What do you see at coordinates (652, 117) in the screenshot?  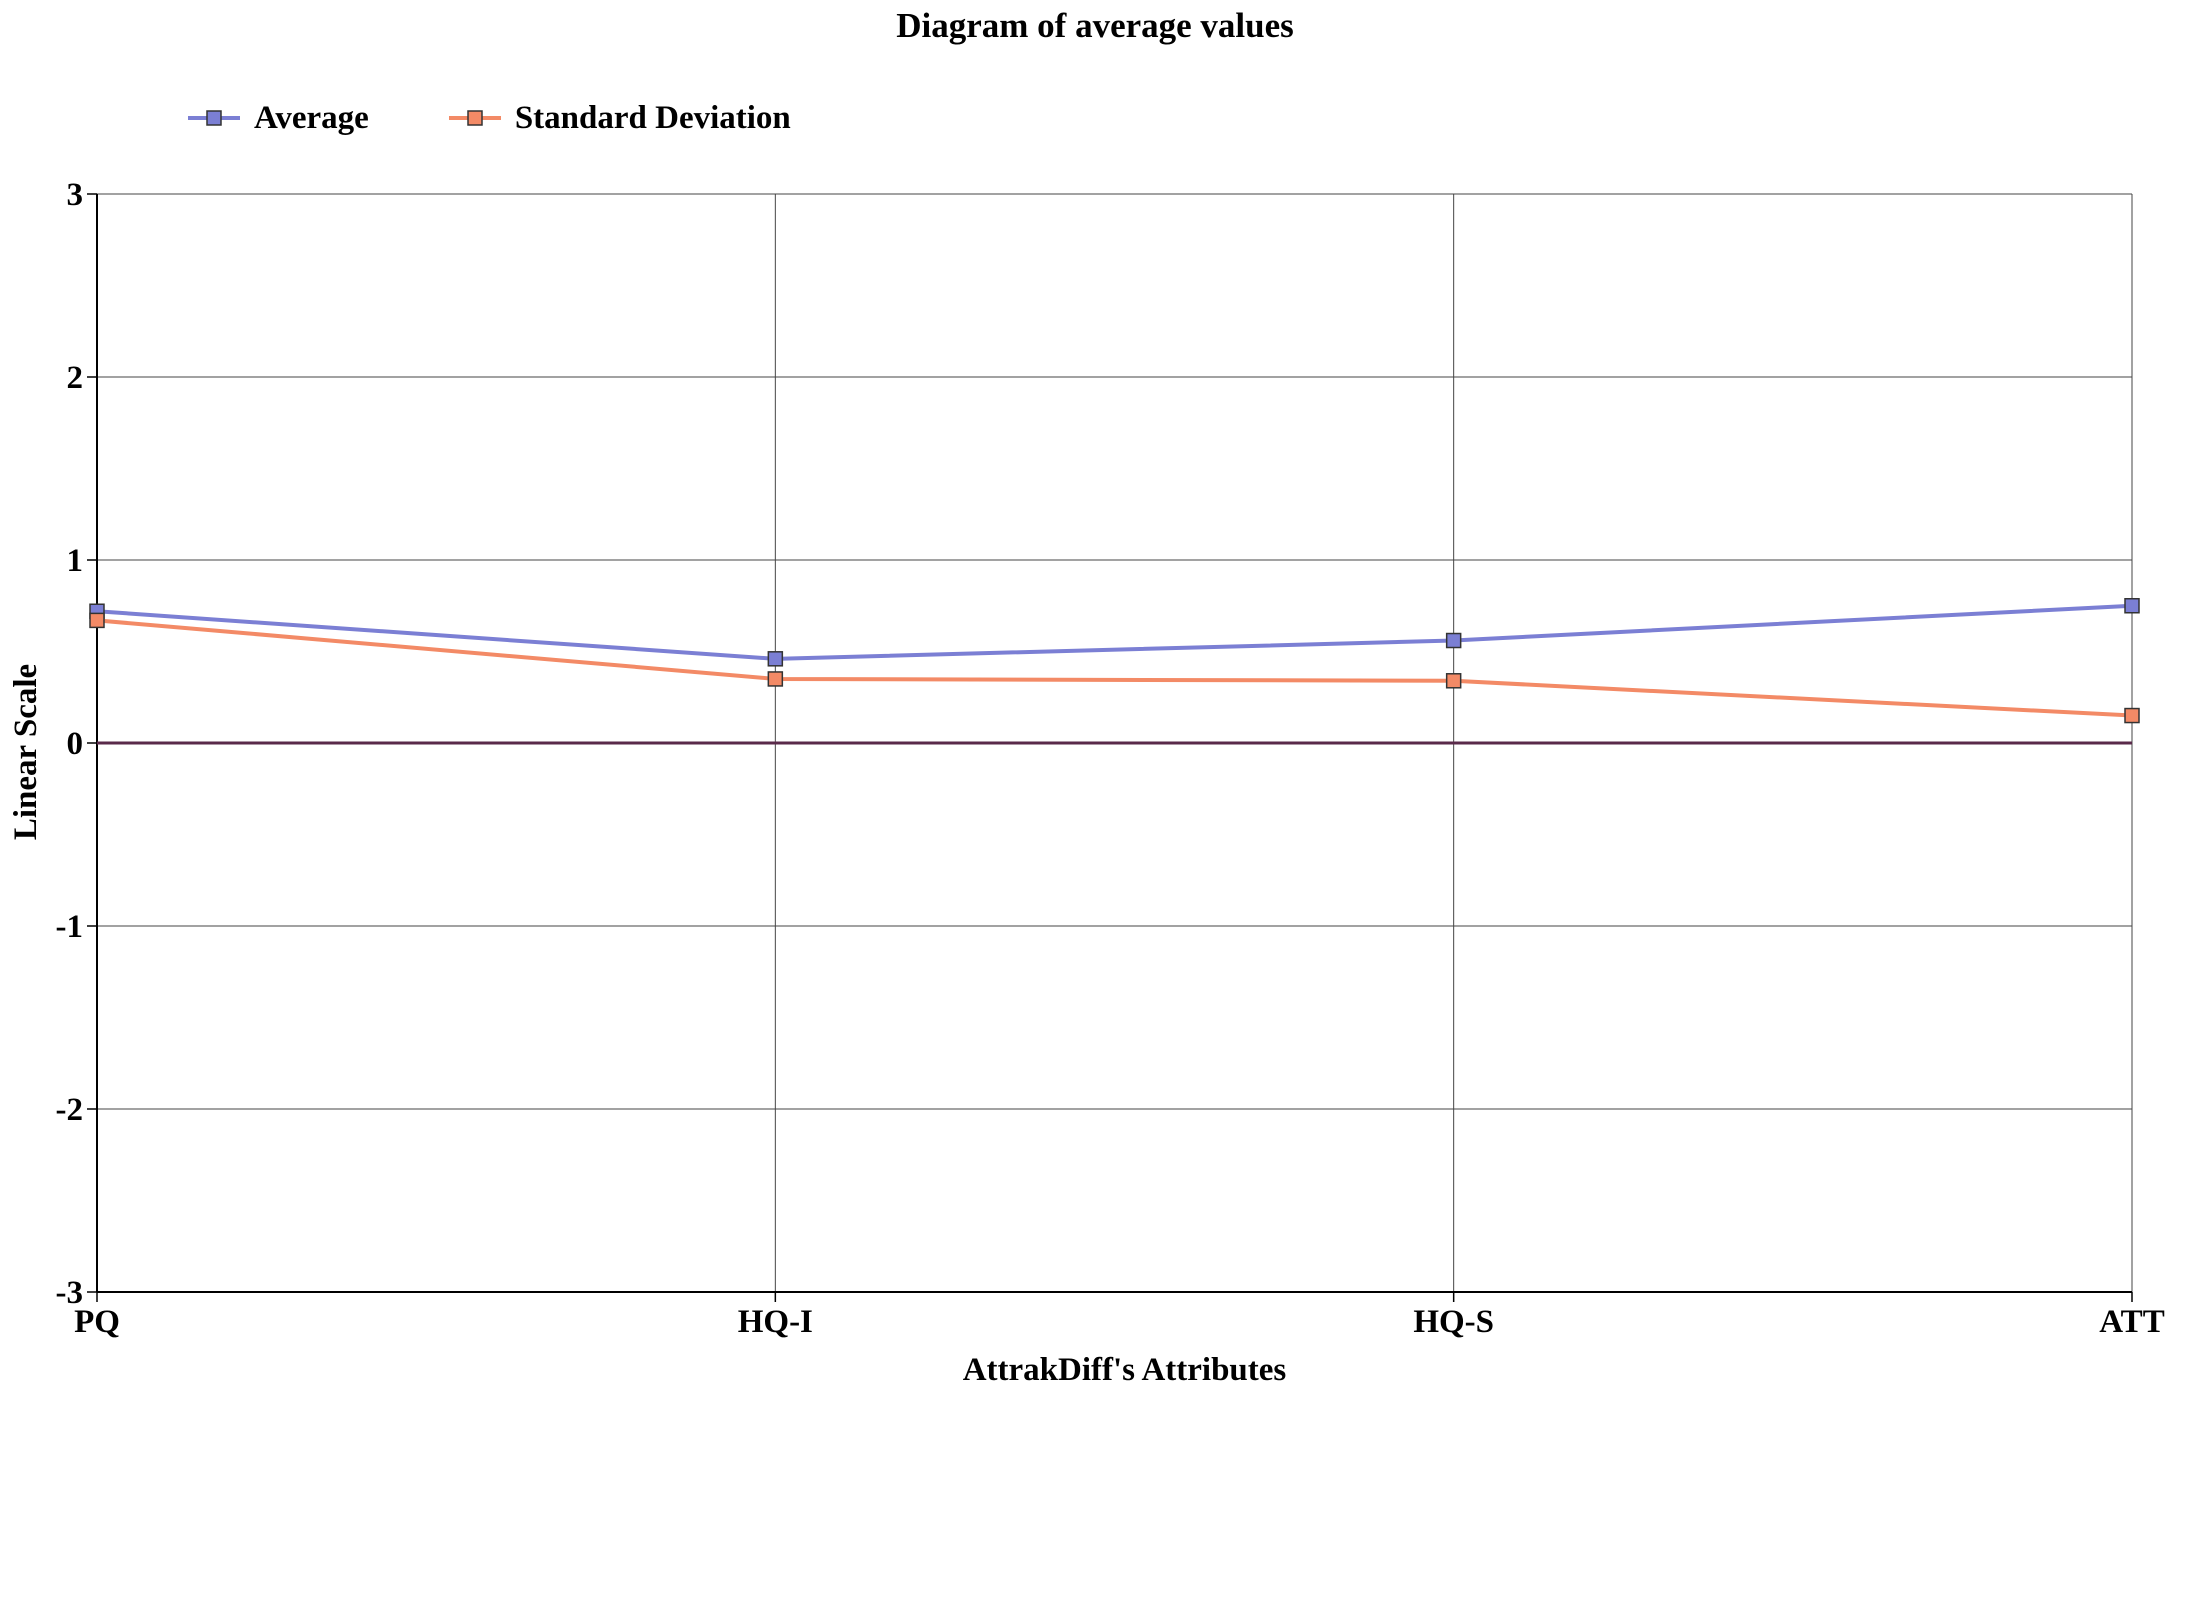 I see `legend-label-standard-deviation: Standard Deviation` at bounding box center [652, 117].